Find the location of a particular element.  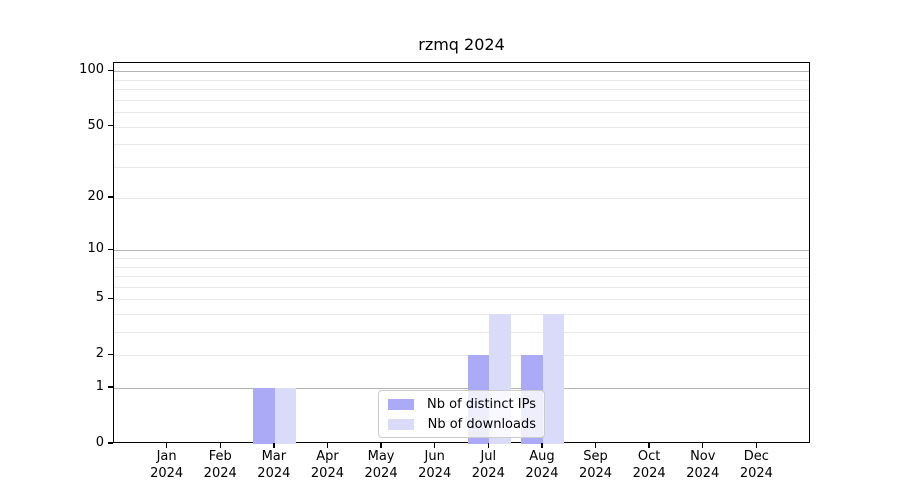

chart-title: rzmq 2024 is located at coordinates (461, 44).